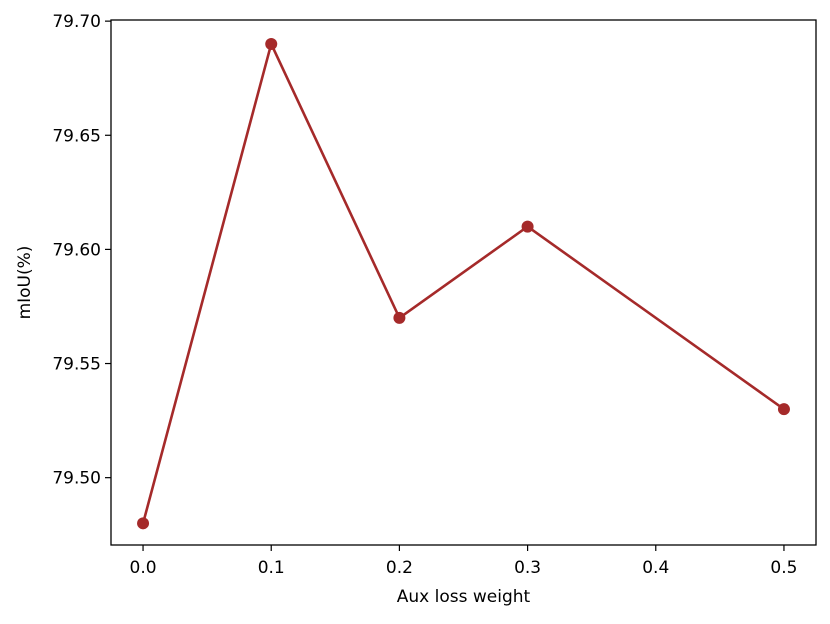 The height and width of the screenshot is (624, 830). What do you see at coordinates (76, 479) in the screenshot?
I see `y-tick-label: 79.50` at bounding box center [76, 479].